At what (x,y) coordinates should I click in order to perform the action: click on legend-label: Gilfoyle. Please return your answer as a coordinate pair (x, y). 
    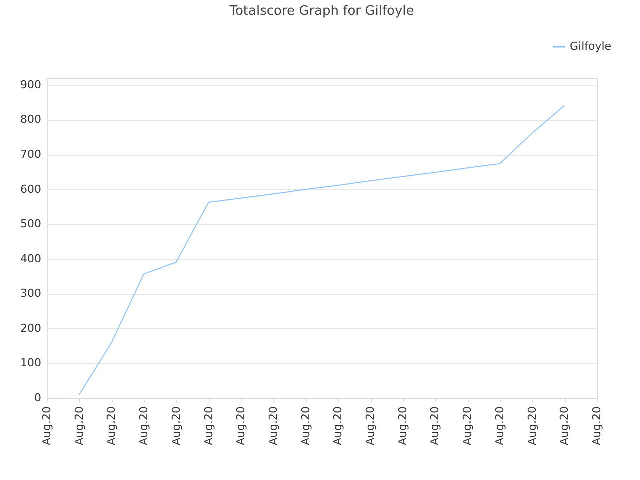
    Looking at the image, I should click on (591, 46).